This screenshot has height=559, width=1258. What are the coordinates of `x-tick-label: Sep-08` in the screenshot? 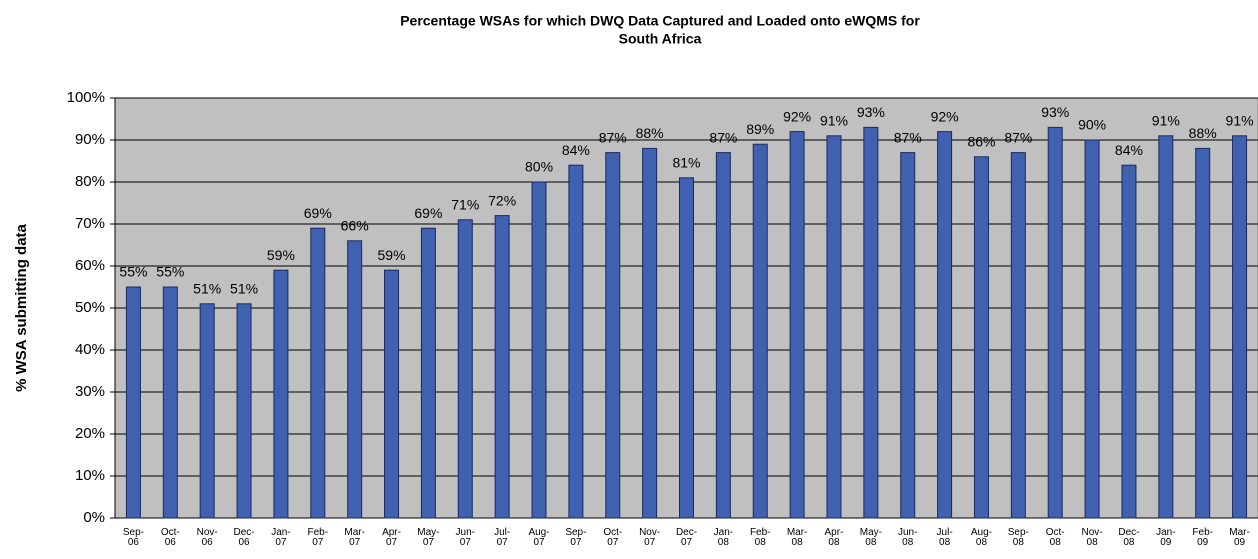 It's located at (1018, 537).